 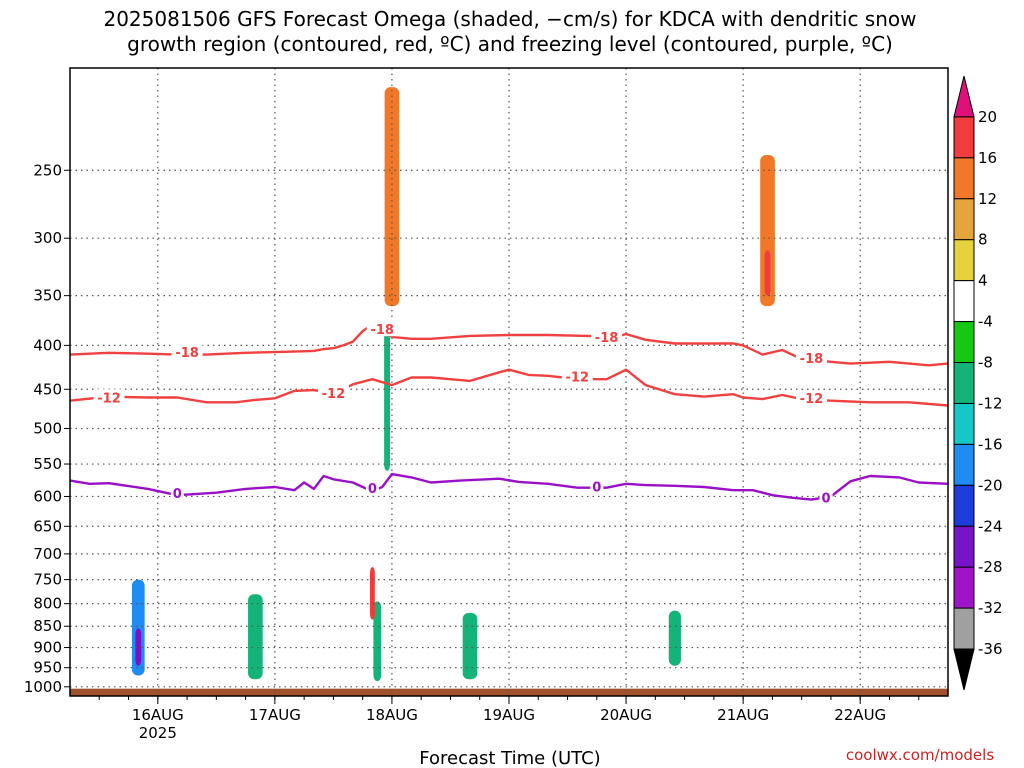 I want to click on contour-label-7: -12, so click(x=812, y=399).